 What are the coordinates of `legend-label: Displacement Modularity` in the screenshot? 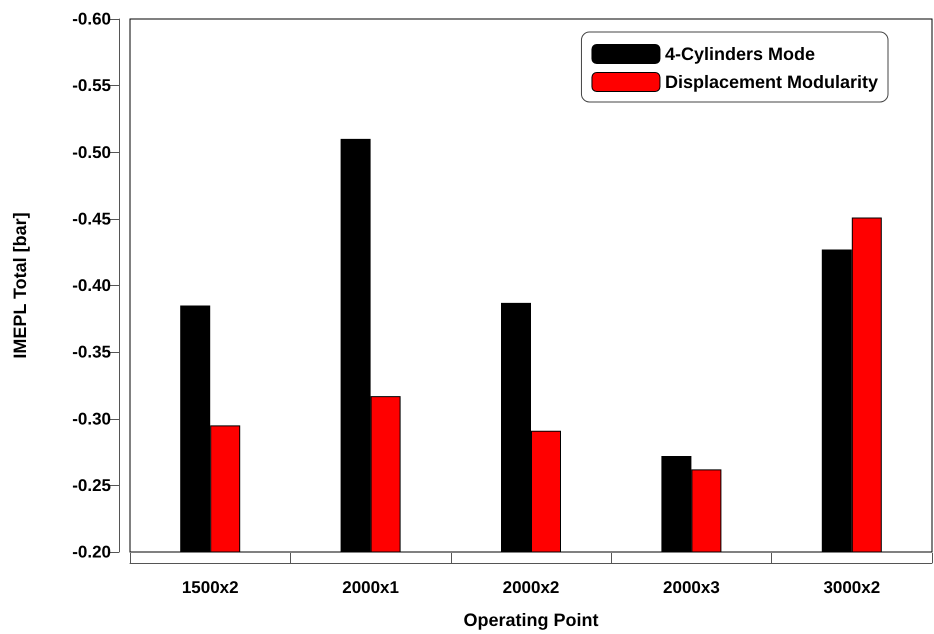 It's located at (771, 82).